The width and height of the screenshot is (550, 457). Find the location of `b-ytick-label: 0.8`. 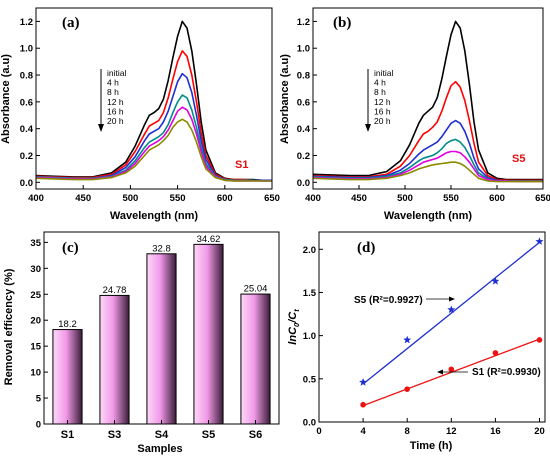

b-ytick-label: 0.8 is located at coordinates (303, 76).